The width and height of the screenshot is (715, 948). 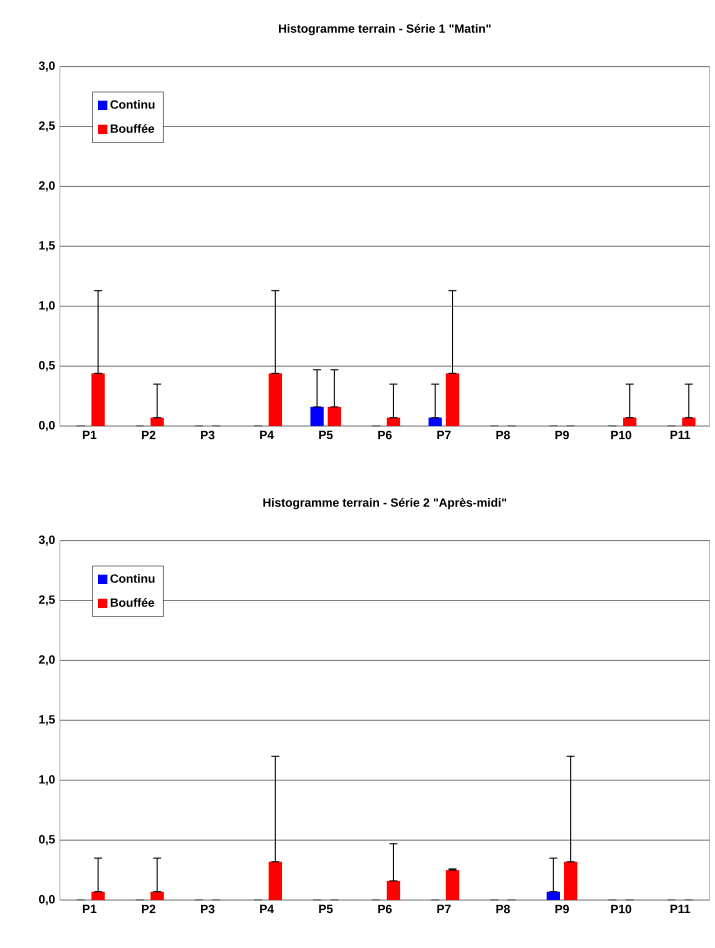 I want to click on chart-title: Histogramme terrain - Série 2 "Après-midi", so click(x=384, y=504).